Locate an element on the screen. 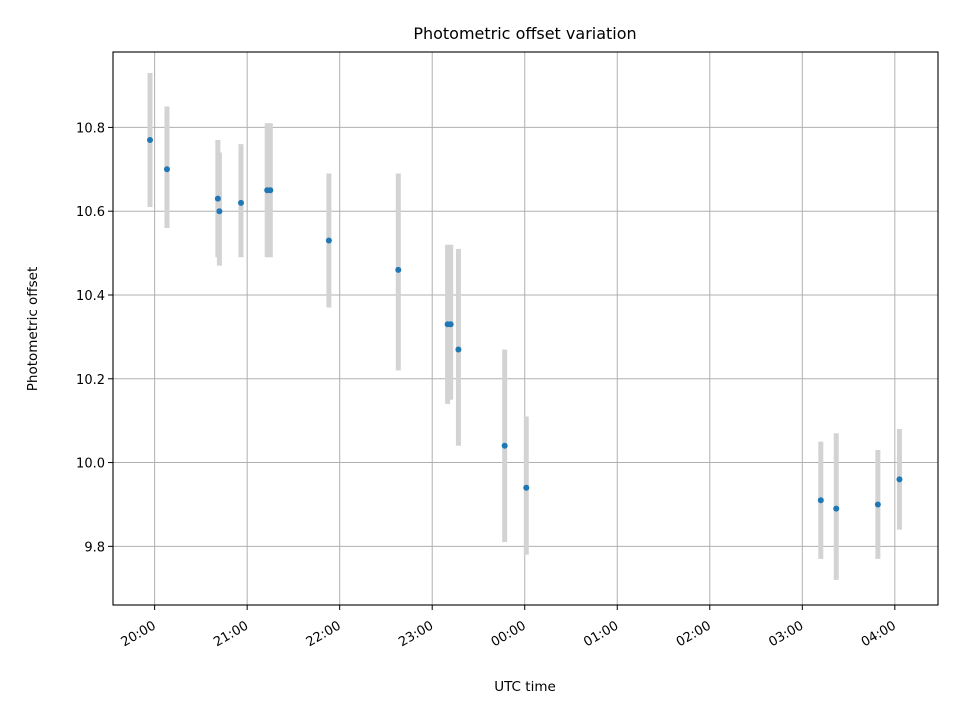 This screenshot has height=720, width=960. y-tick-label: 10.4 is located at coordinates (90, 296).